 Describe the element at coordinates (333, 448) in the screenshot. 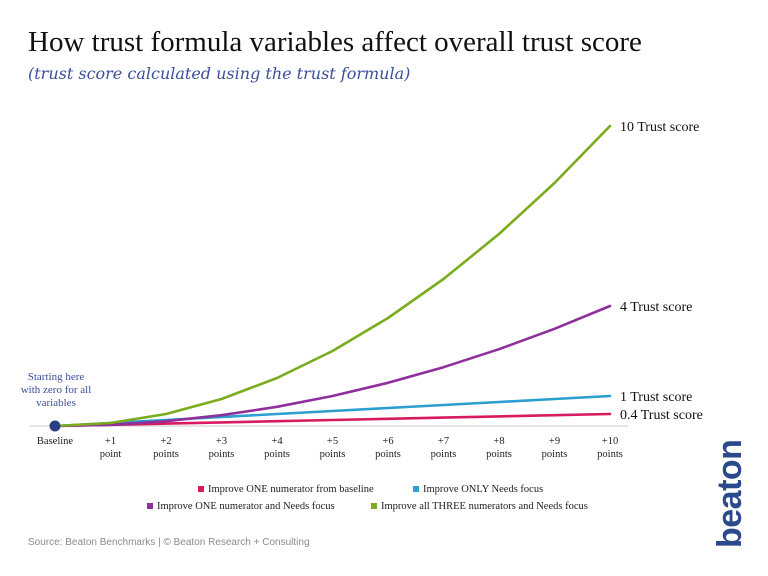

I see `x-tick-label: +5 points` at that location.